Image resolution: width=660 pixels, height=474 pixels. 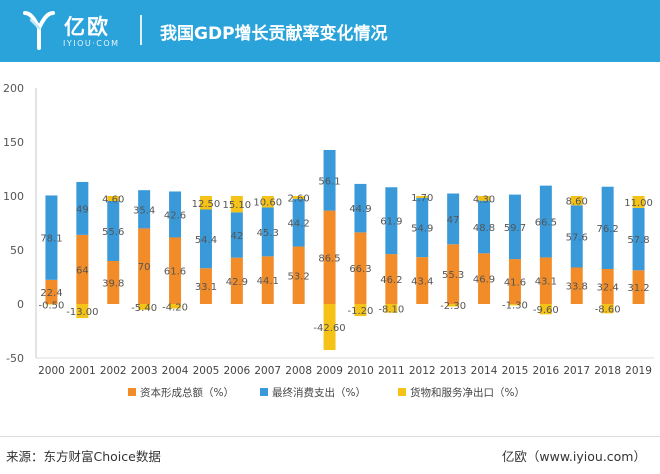 What do you see at coordinates (329, 371) in the screenshot?
I see `x-tick-label: 2009` at bounding box center [329, 371].